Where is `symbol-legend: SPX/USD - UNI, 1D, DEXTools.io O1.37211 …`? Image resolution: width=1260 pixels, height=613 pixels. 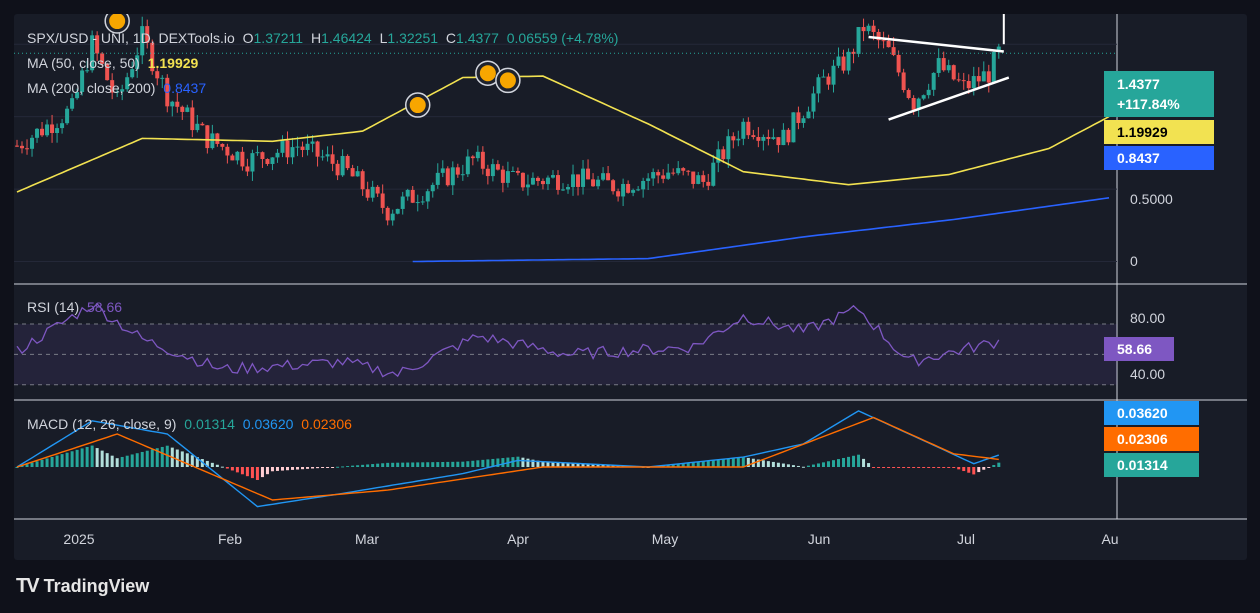
symbol-legend: SPX/USD - UNI, 1D, DEXTools.io O1.37211 … is located at coordinates (324, 38).